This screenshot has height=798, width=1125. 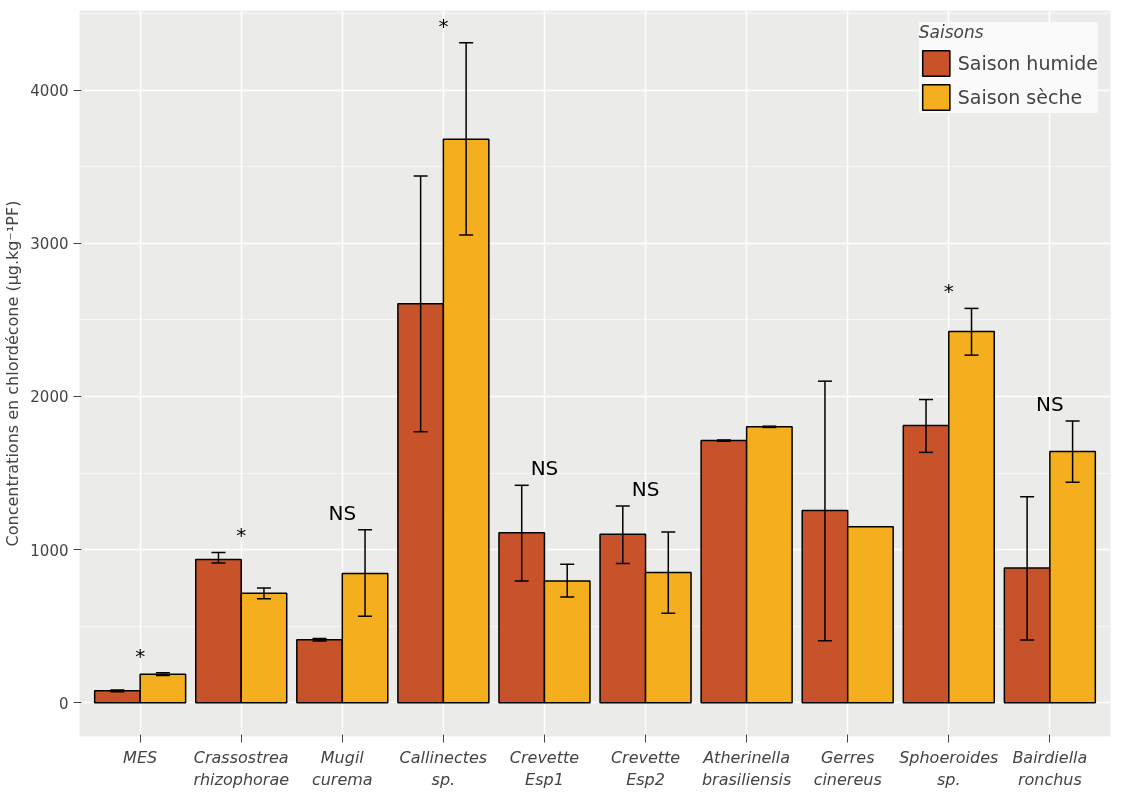 I want to click on x-tick-label: Atherinella brasiliensis, so click(x=746, y=768).